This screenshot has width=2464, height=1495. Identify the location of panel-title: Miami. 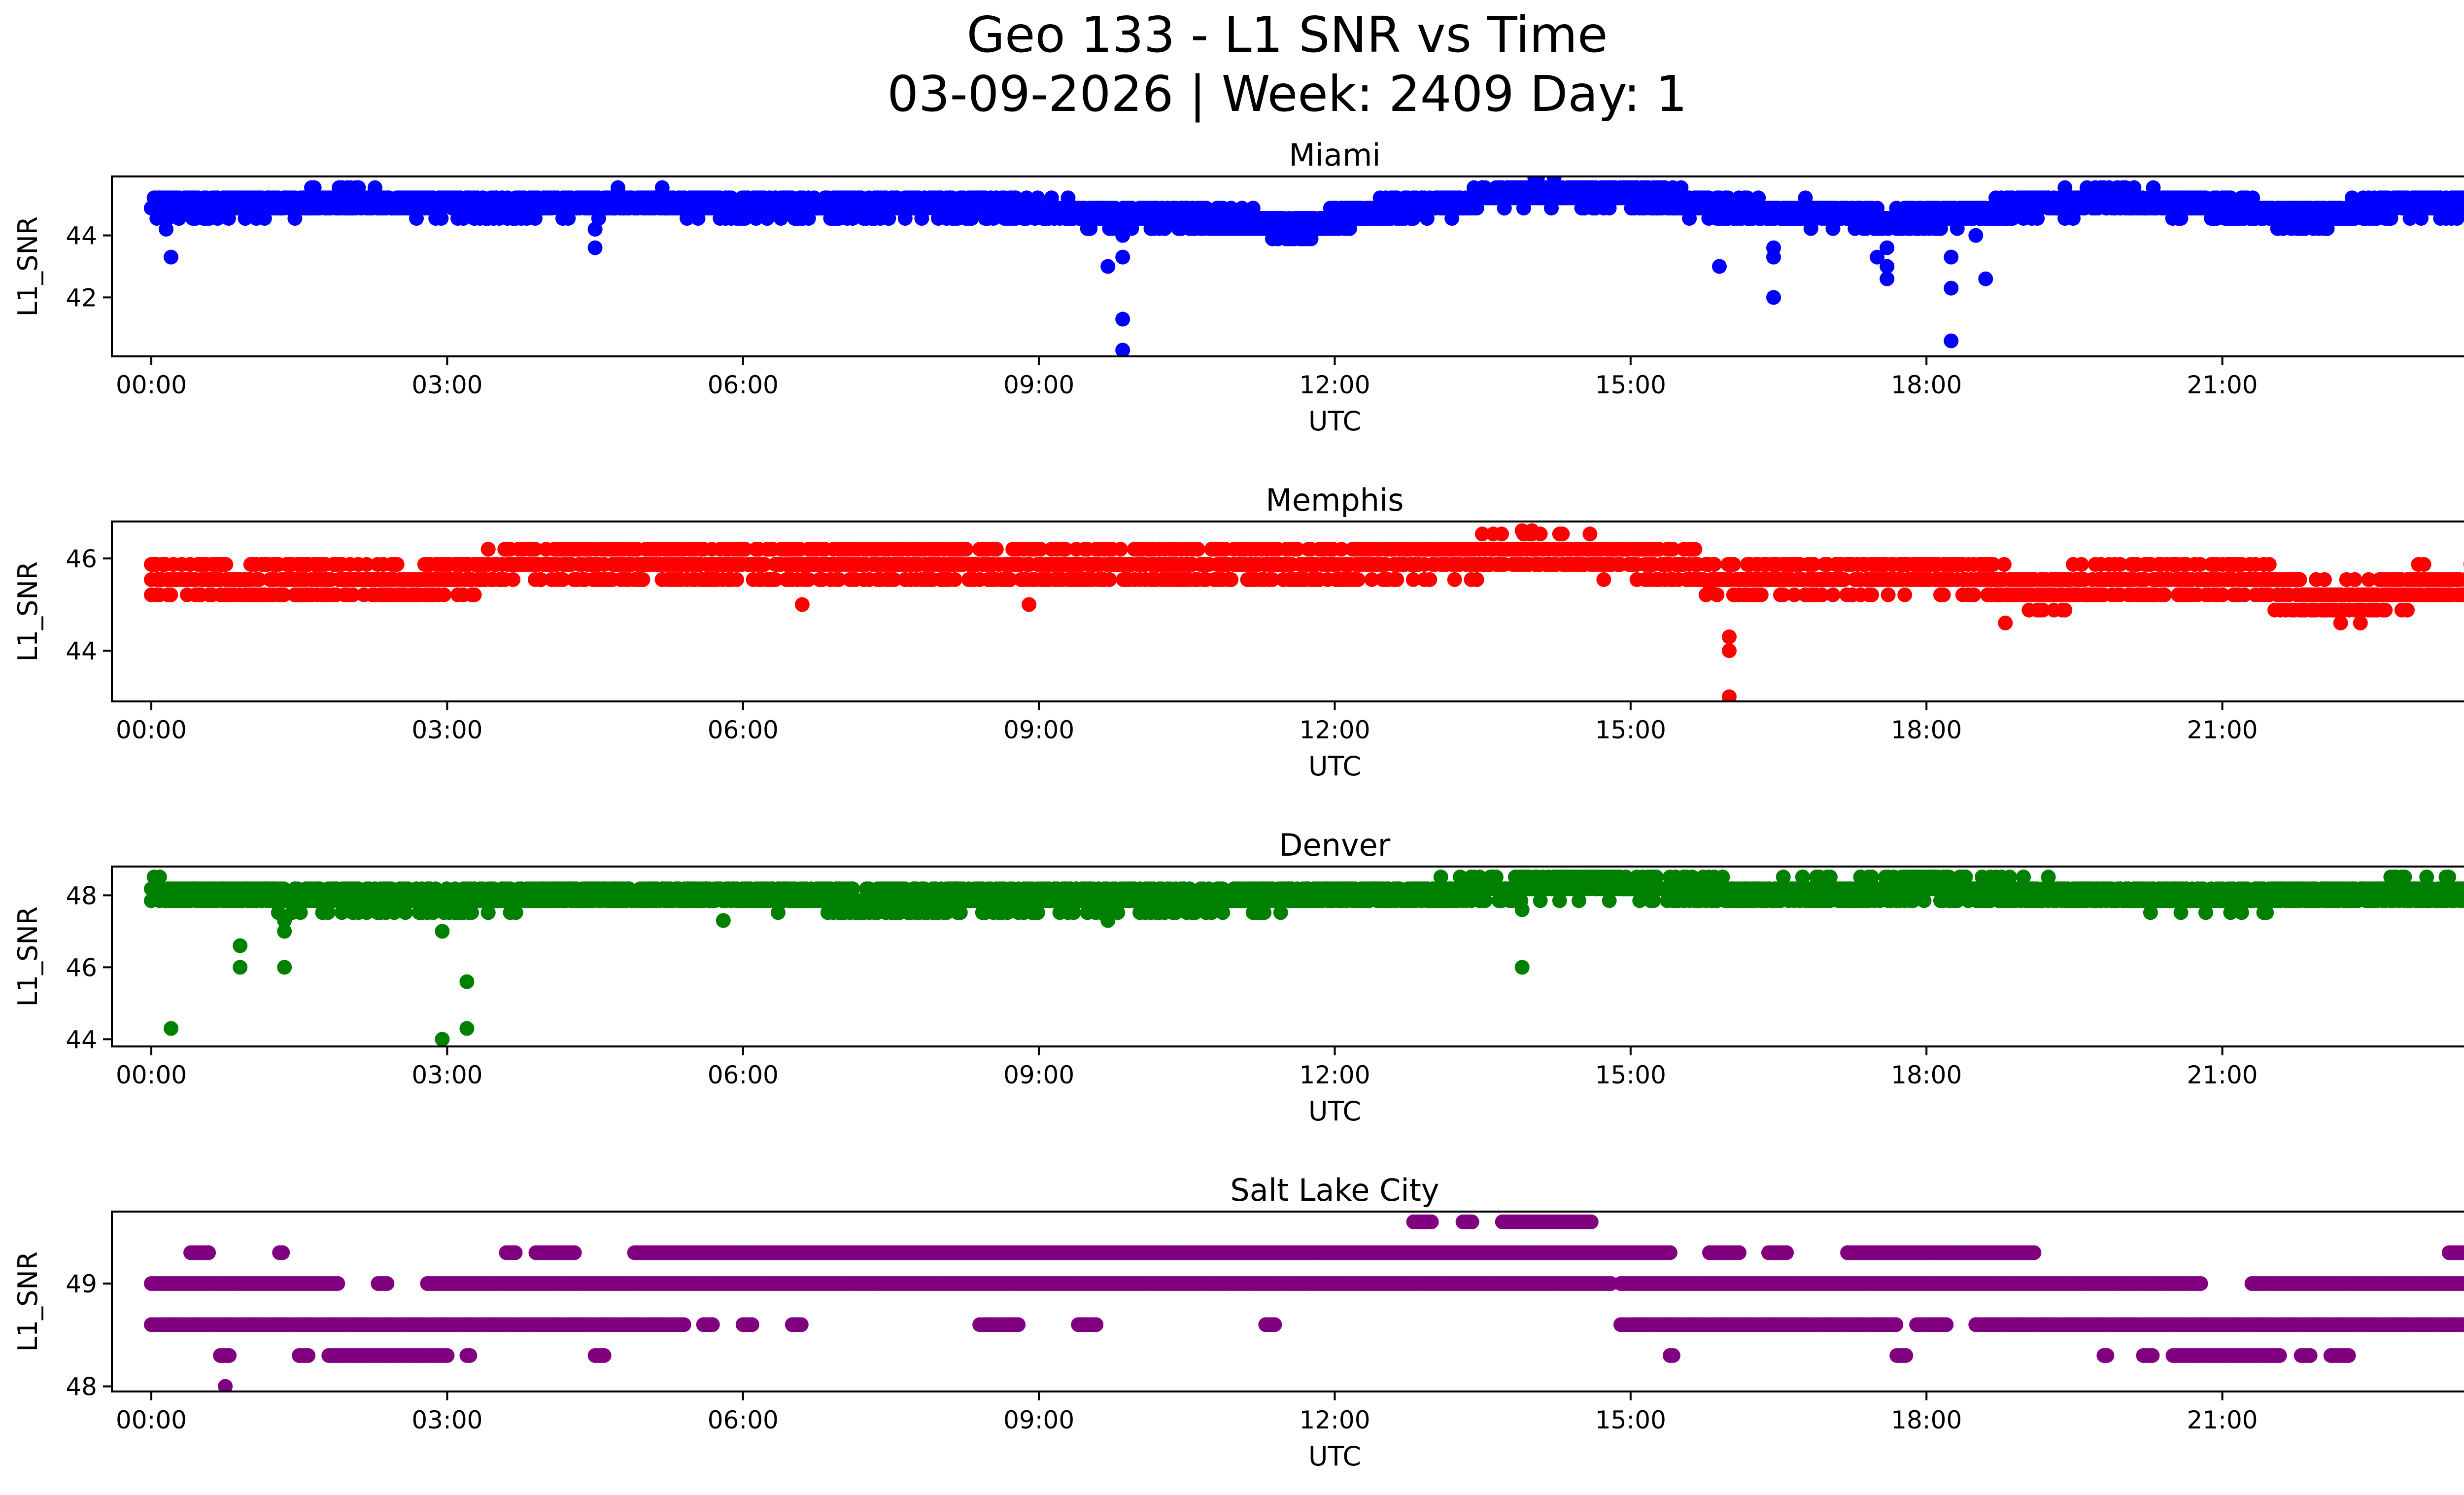
(1334, 155).